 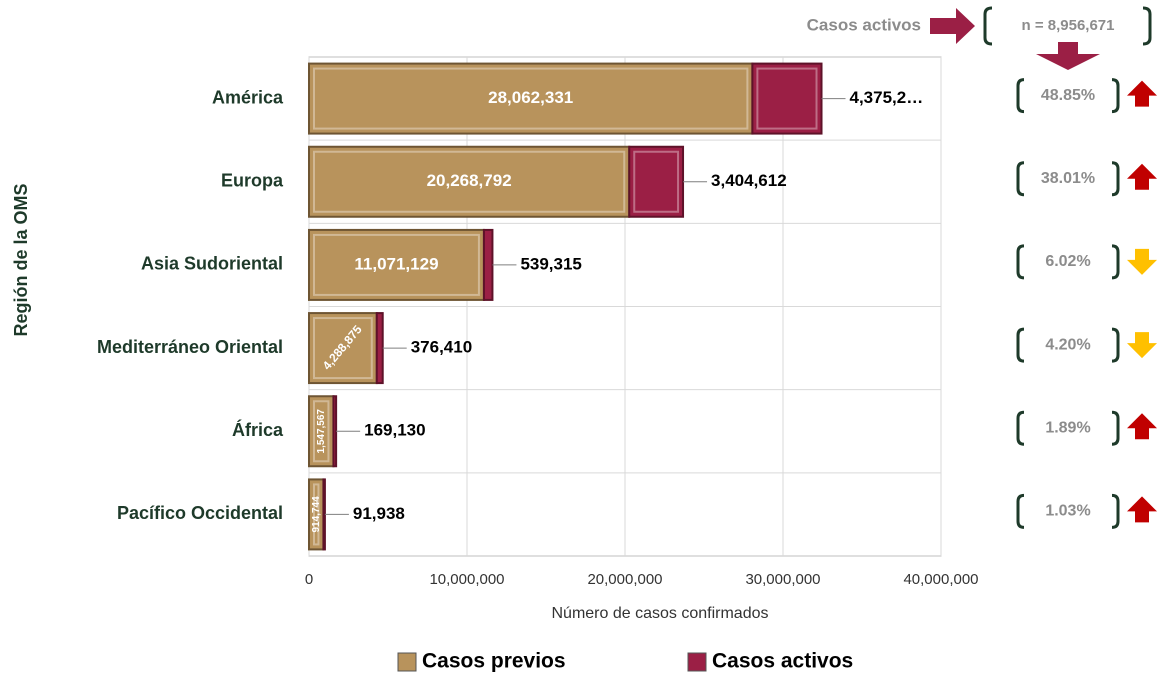 I want to click on share-label: 6.02%, so click(x=1067, y=261).